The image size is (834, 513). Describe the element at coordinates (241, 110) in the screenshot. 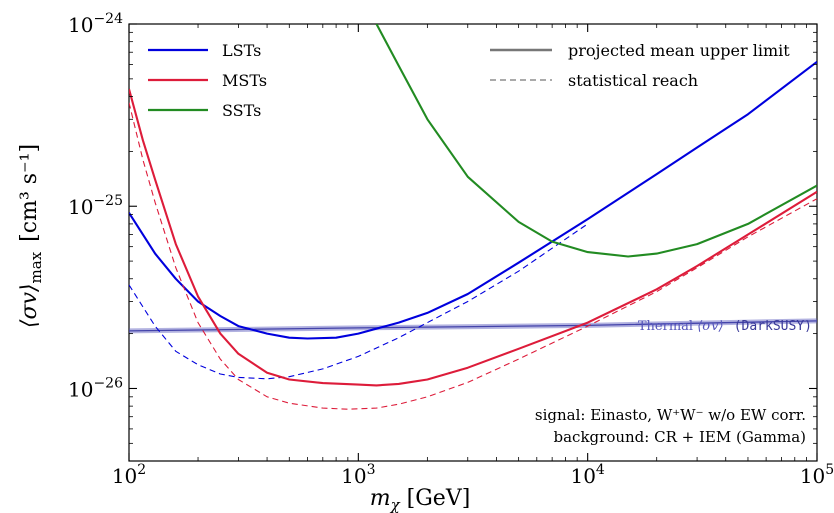

I see `legend-label-ssts: SSTs` at that location.